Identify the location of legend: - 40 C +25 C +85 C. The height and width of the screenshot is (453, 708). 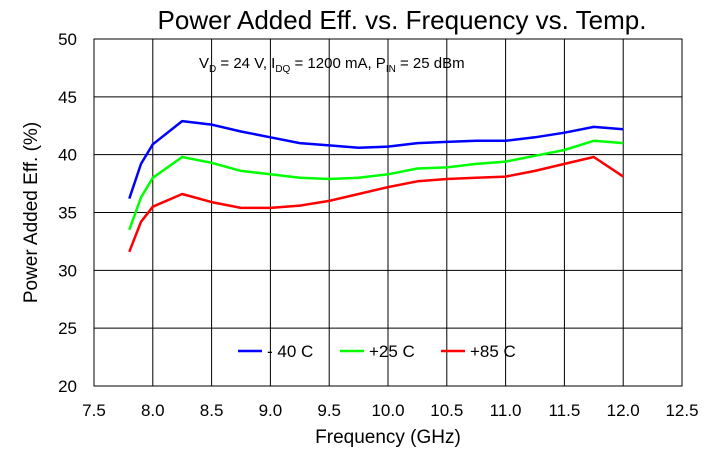
(377, 351).